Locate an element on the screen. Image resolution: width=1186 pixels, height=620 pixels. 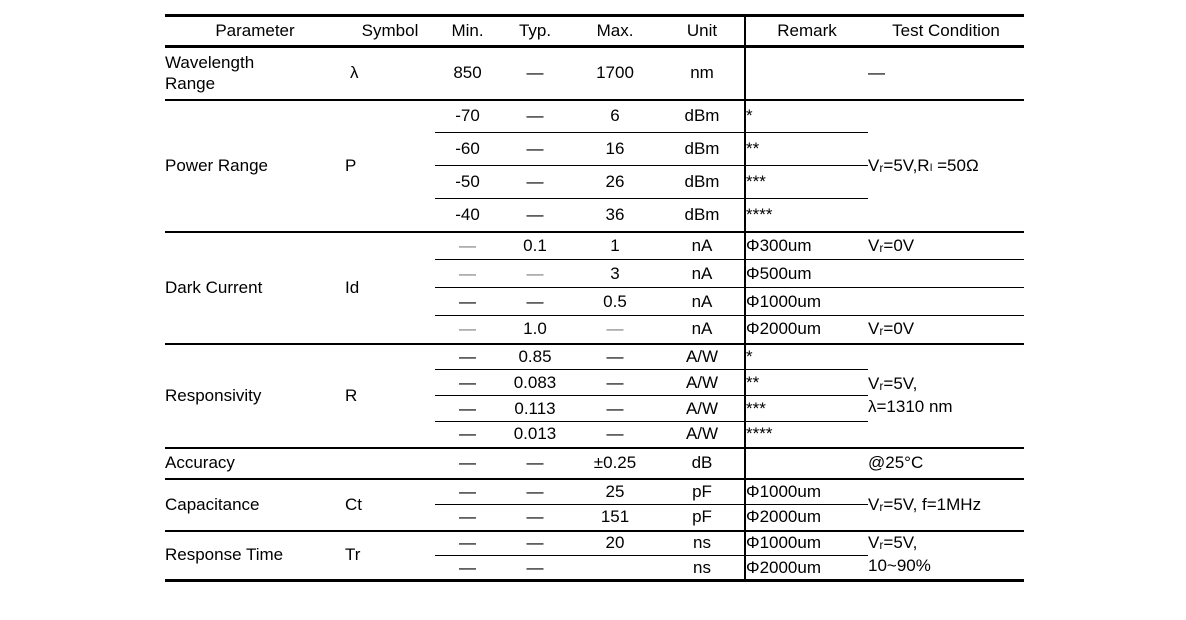
cell-remark: *** is located at coordinates (806, 182).